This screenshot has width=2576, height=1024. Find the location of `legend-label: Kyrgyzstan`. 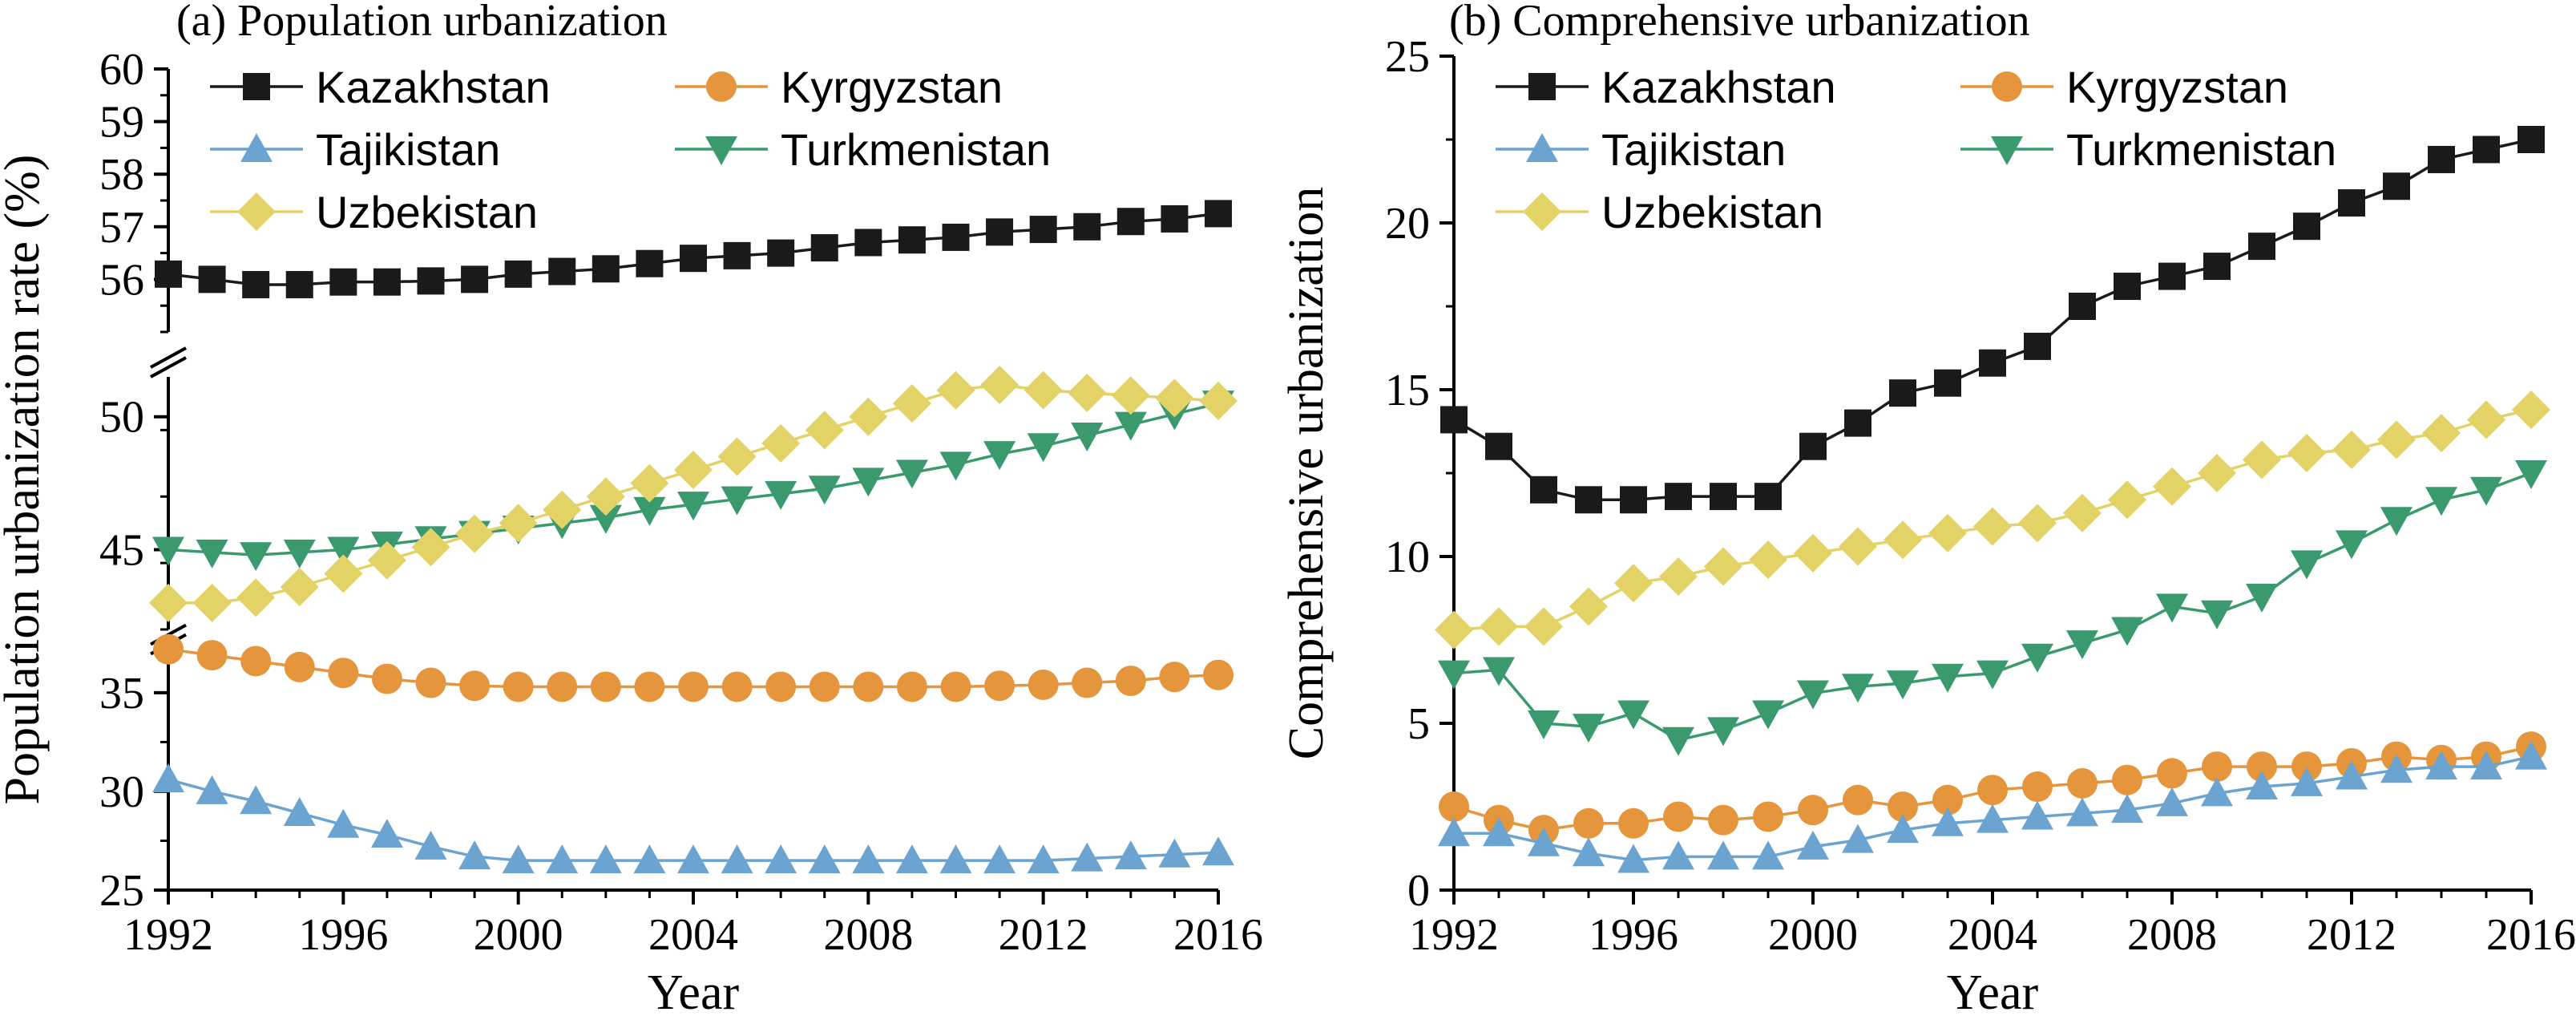

legend-label: Kyrgyzstan is located at coordinates (2177, 87).